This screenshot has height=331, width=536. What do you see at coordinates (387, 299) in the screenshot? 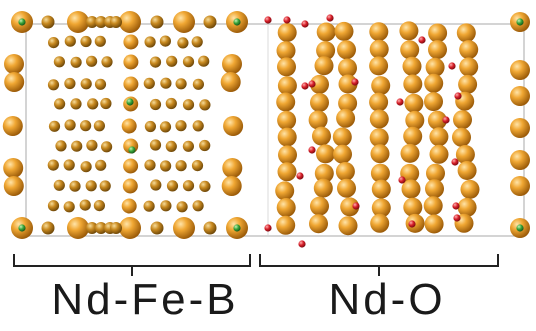
I see `region-label-nd-o: Nd-O` at bounding box center [387, 299].